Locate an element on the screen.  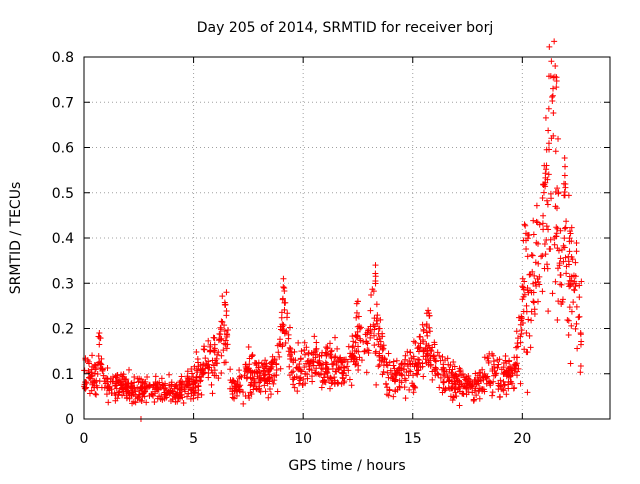
x-tick-label: 10 is located at coordinates (303, 439).